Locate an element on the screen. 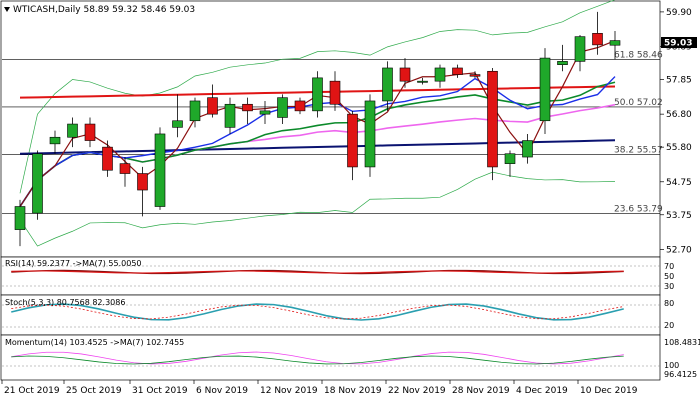 This screenshot has height=400, width=700. collapse-triangle-icon is located at coordinates (7, 9).